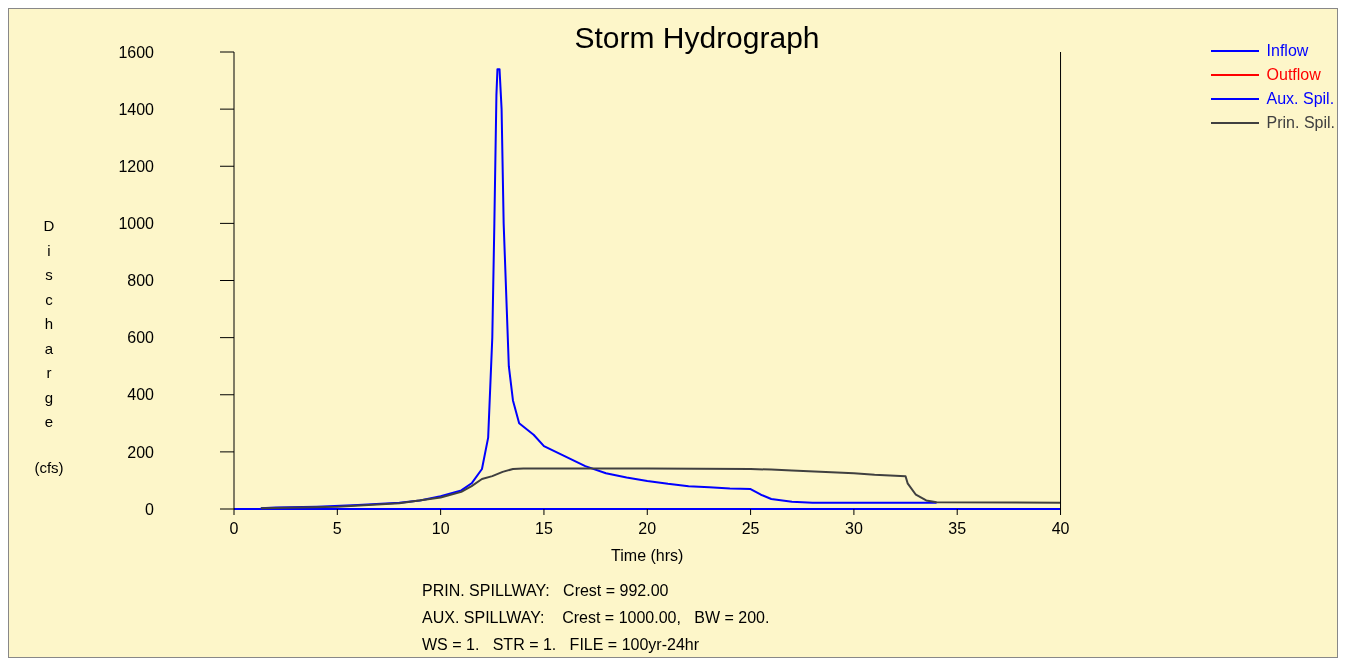  Describe the element at coordinates (49, 346) in the screenshot. I see `text: Discharge (cfs)` at that location.